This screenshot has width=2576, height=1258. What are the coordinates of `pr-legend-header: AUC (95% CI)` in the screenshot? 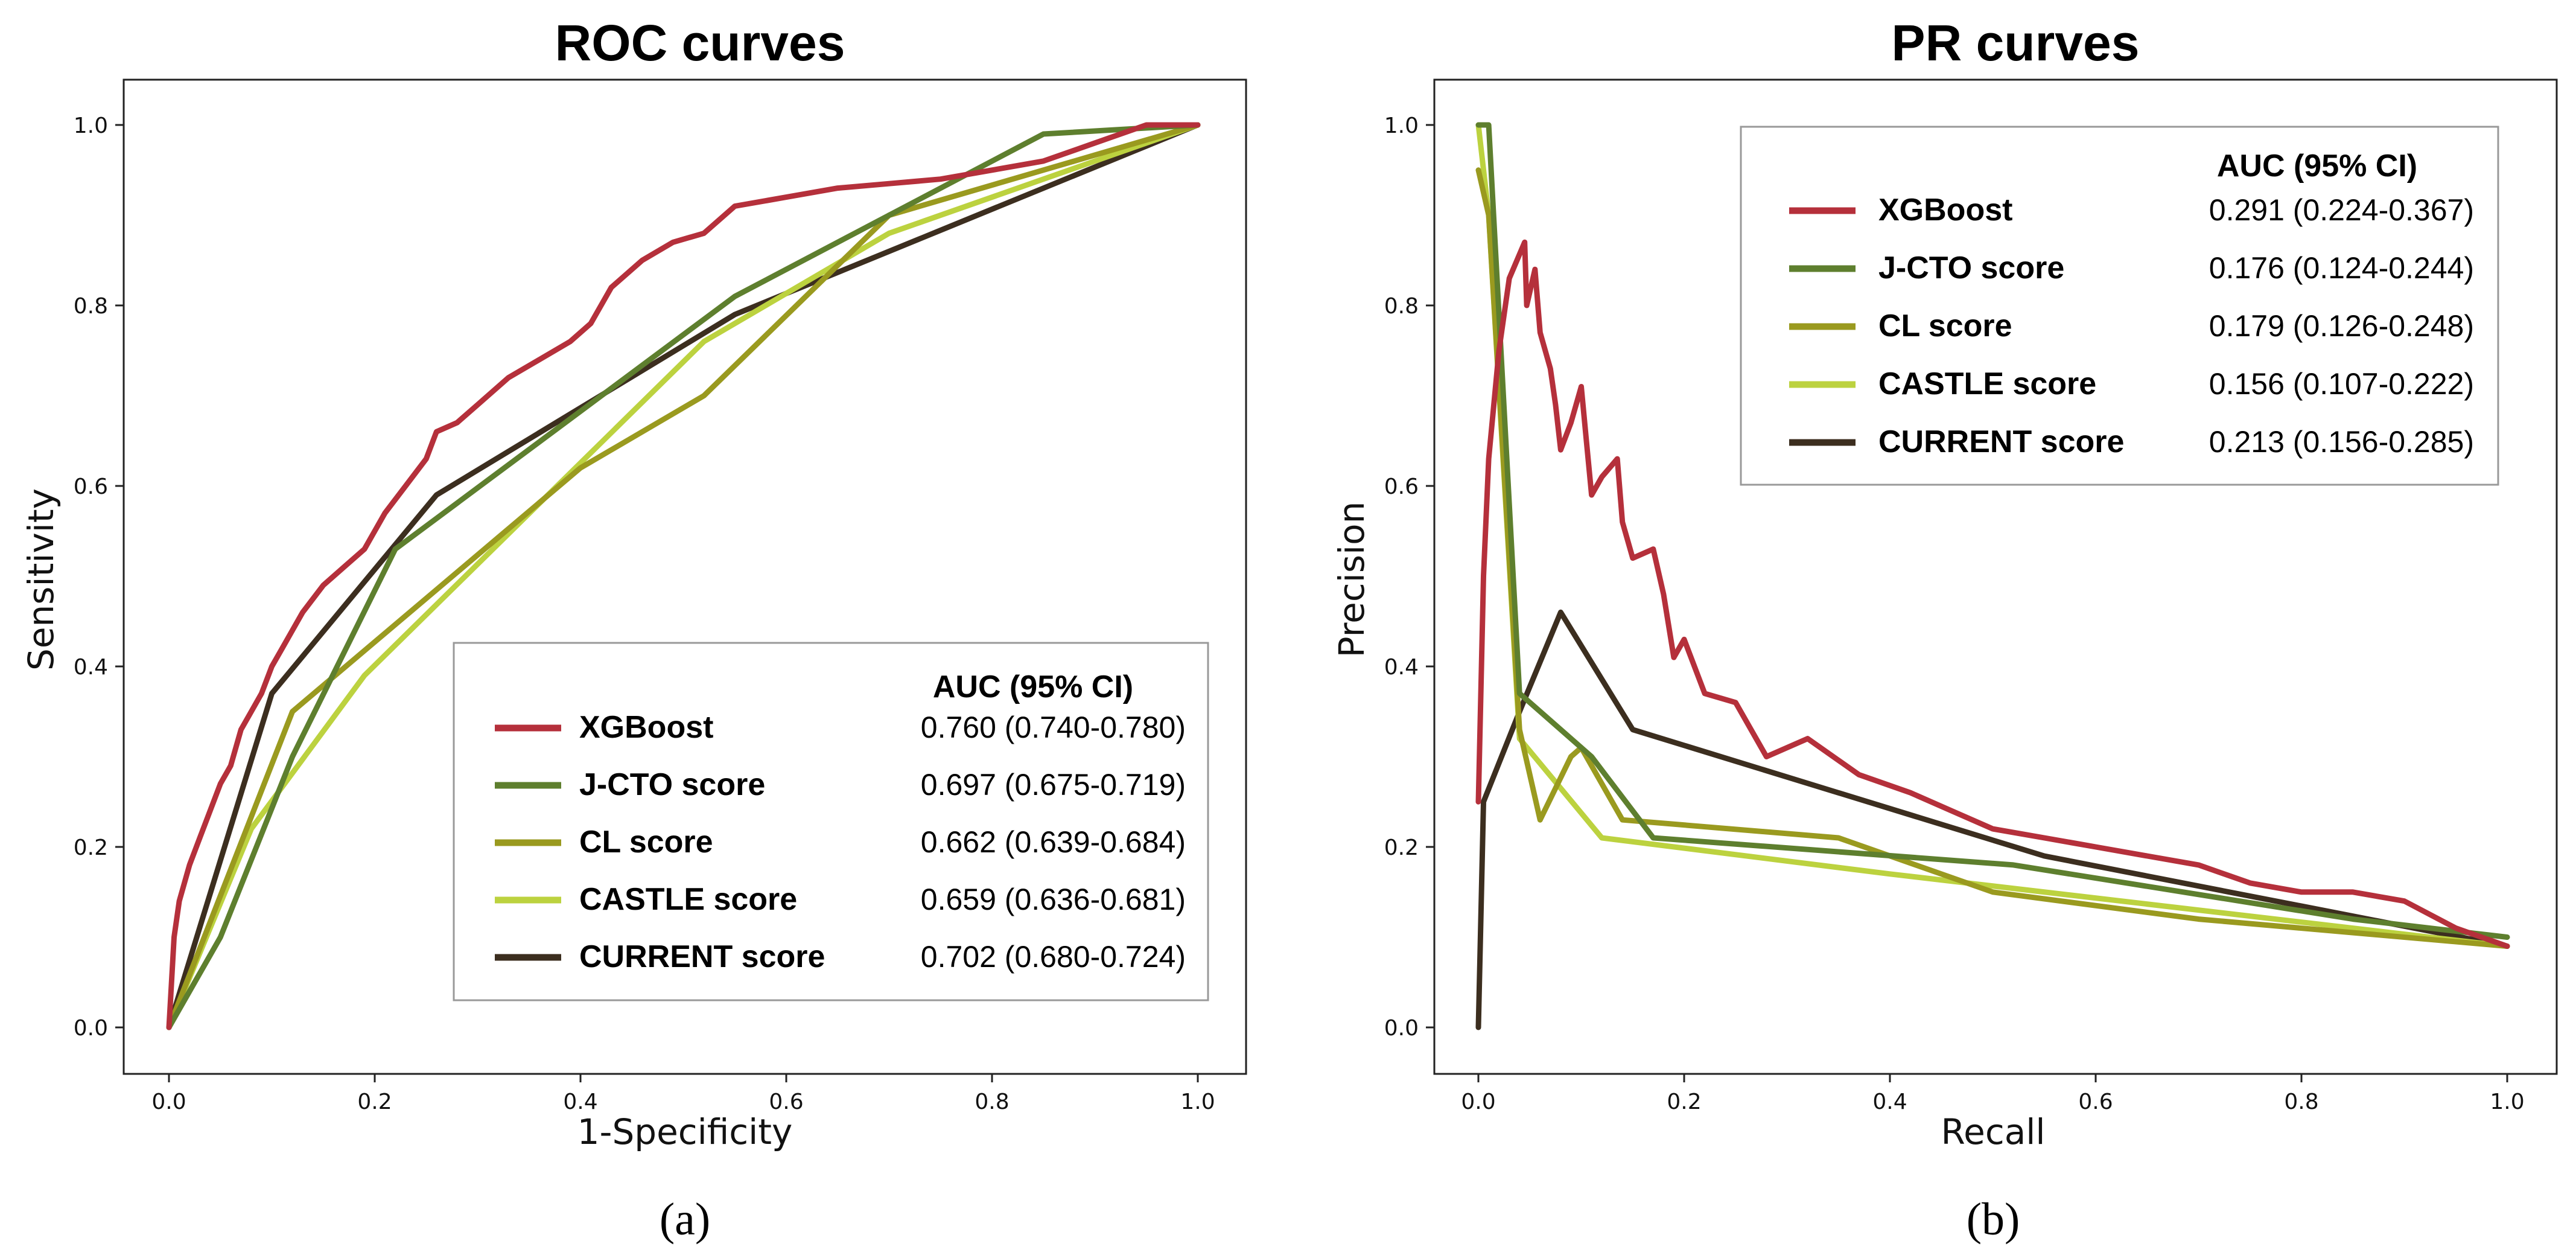 It's located at (2317, 166).